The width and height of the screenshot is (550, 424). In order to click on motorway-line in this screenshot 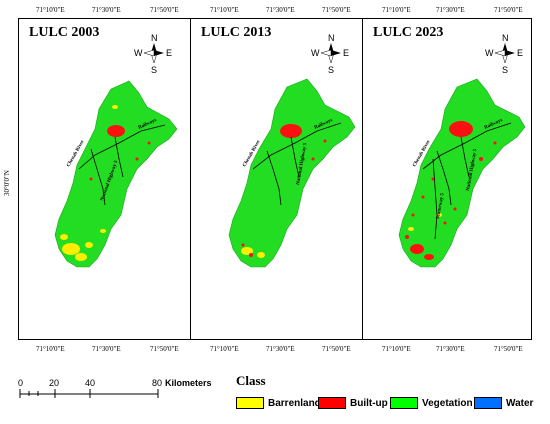, I will do `click(435, 199)`.